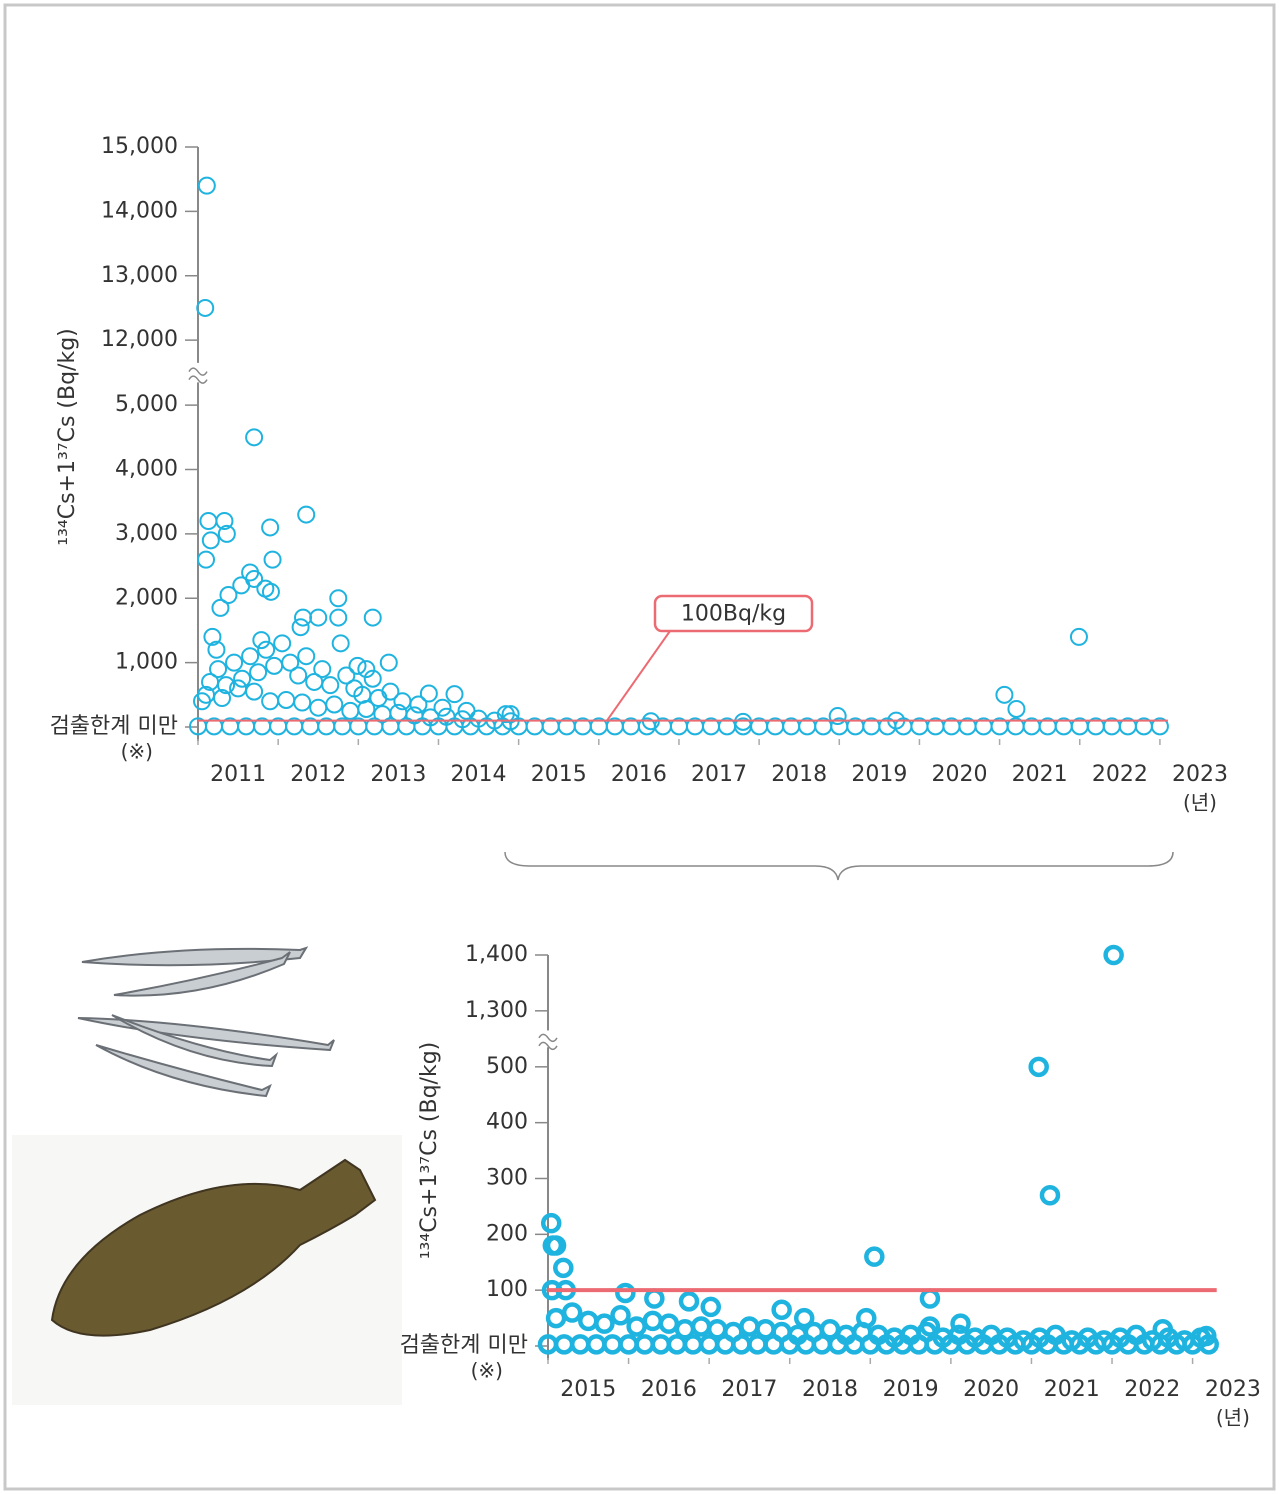 Image resolution: width=1279 pixels, height=1494 pixels. I want to click on y-tick-label: 200, so click(507, 1233).